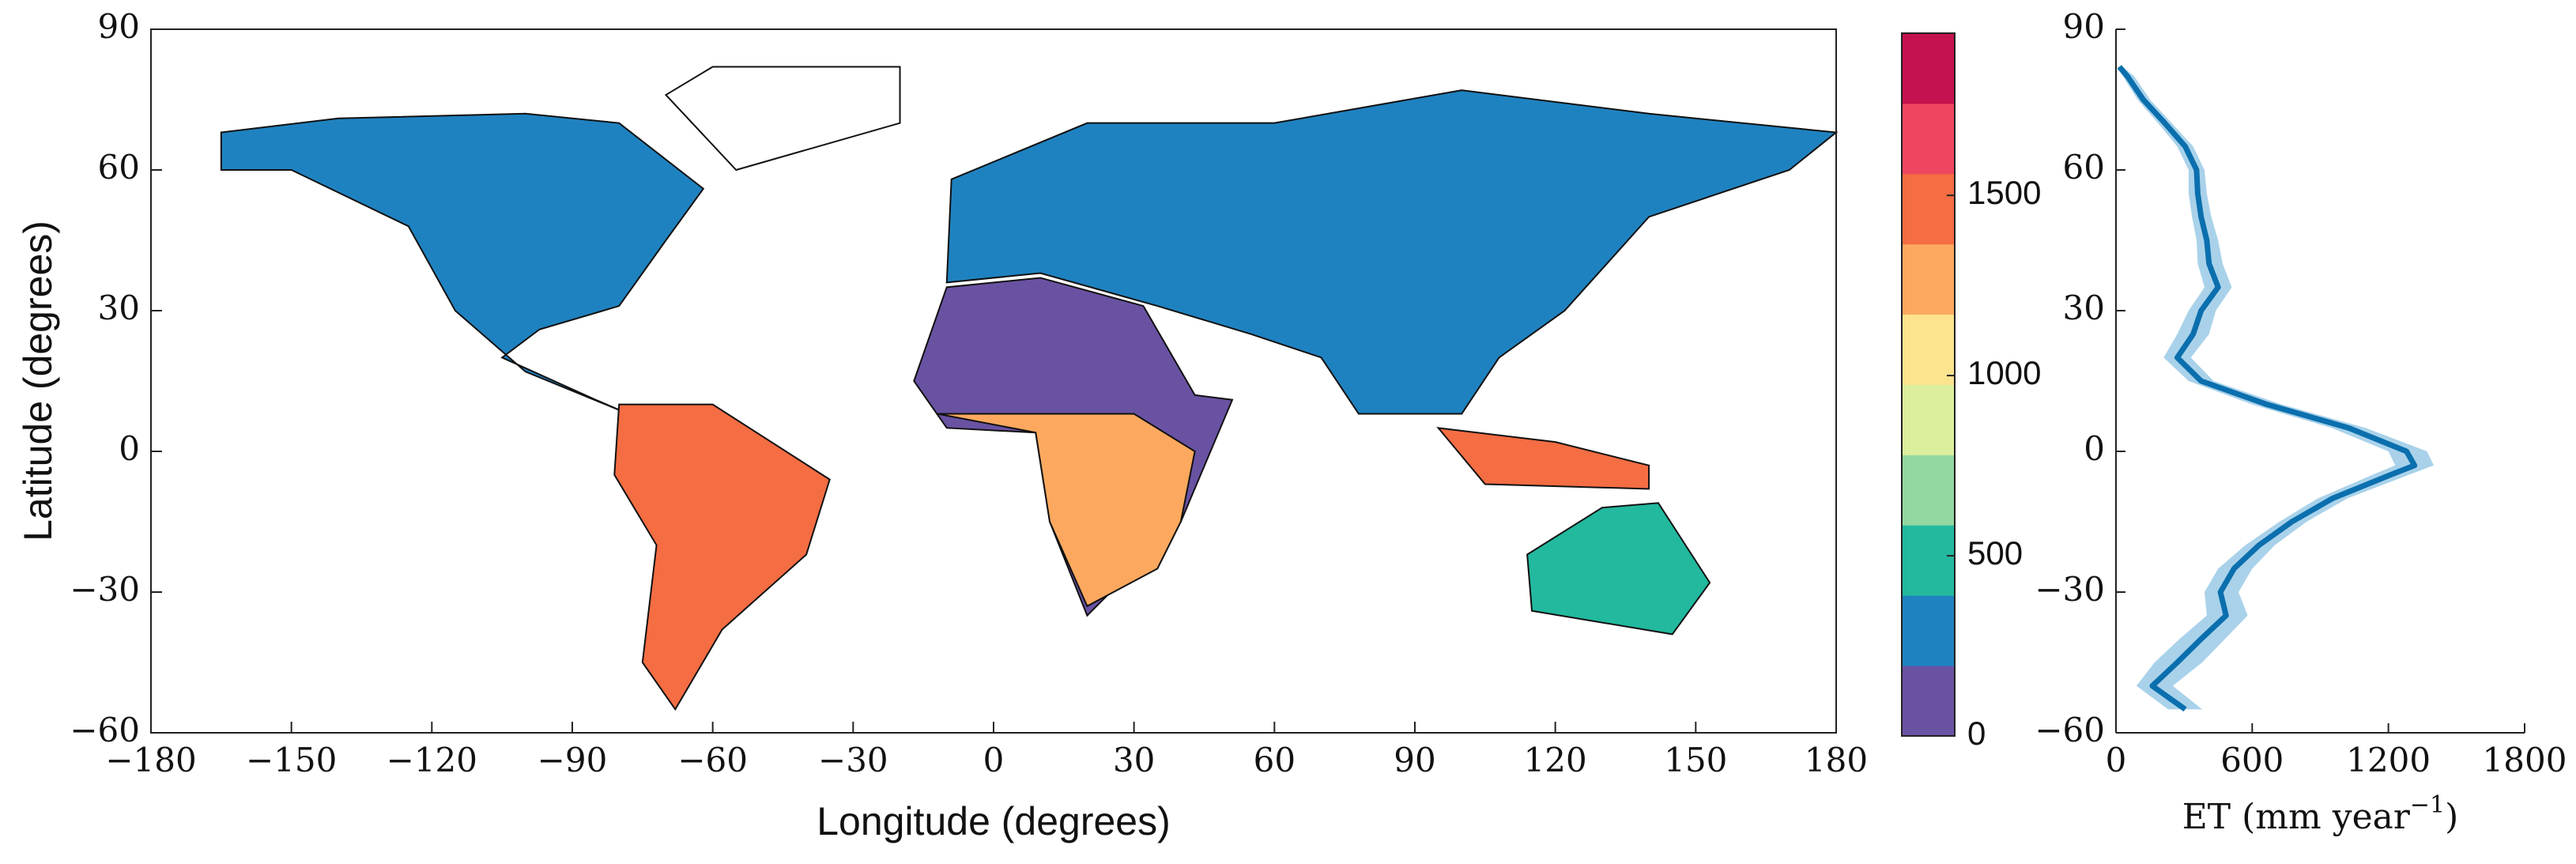 This screenshot has height=864, width=2576. What do you see at coordinates (2296, 817) in the screenshot?
I see `x-axis-label-text: ET (mm year` at bounding box center [2296, 817].